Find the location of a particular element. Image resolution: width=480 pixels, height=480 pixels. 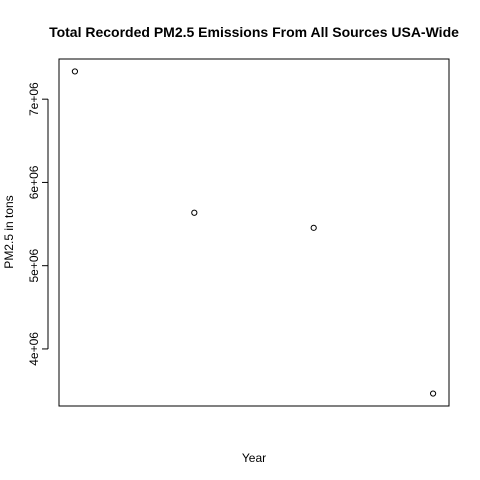

y-axis-label: PM2.5 in tons is located at coordinates (9, 231).